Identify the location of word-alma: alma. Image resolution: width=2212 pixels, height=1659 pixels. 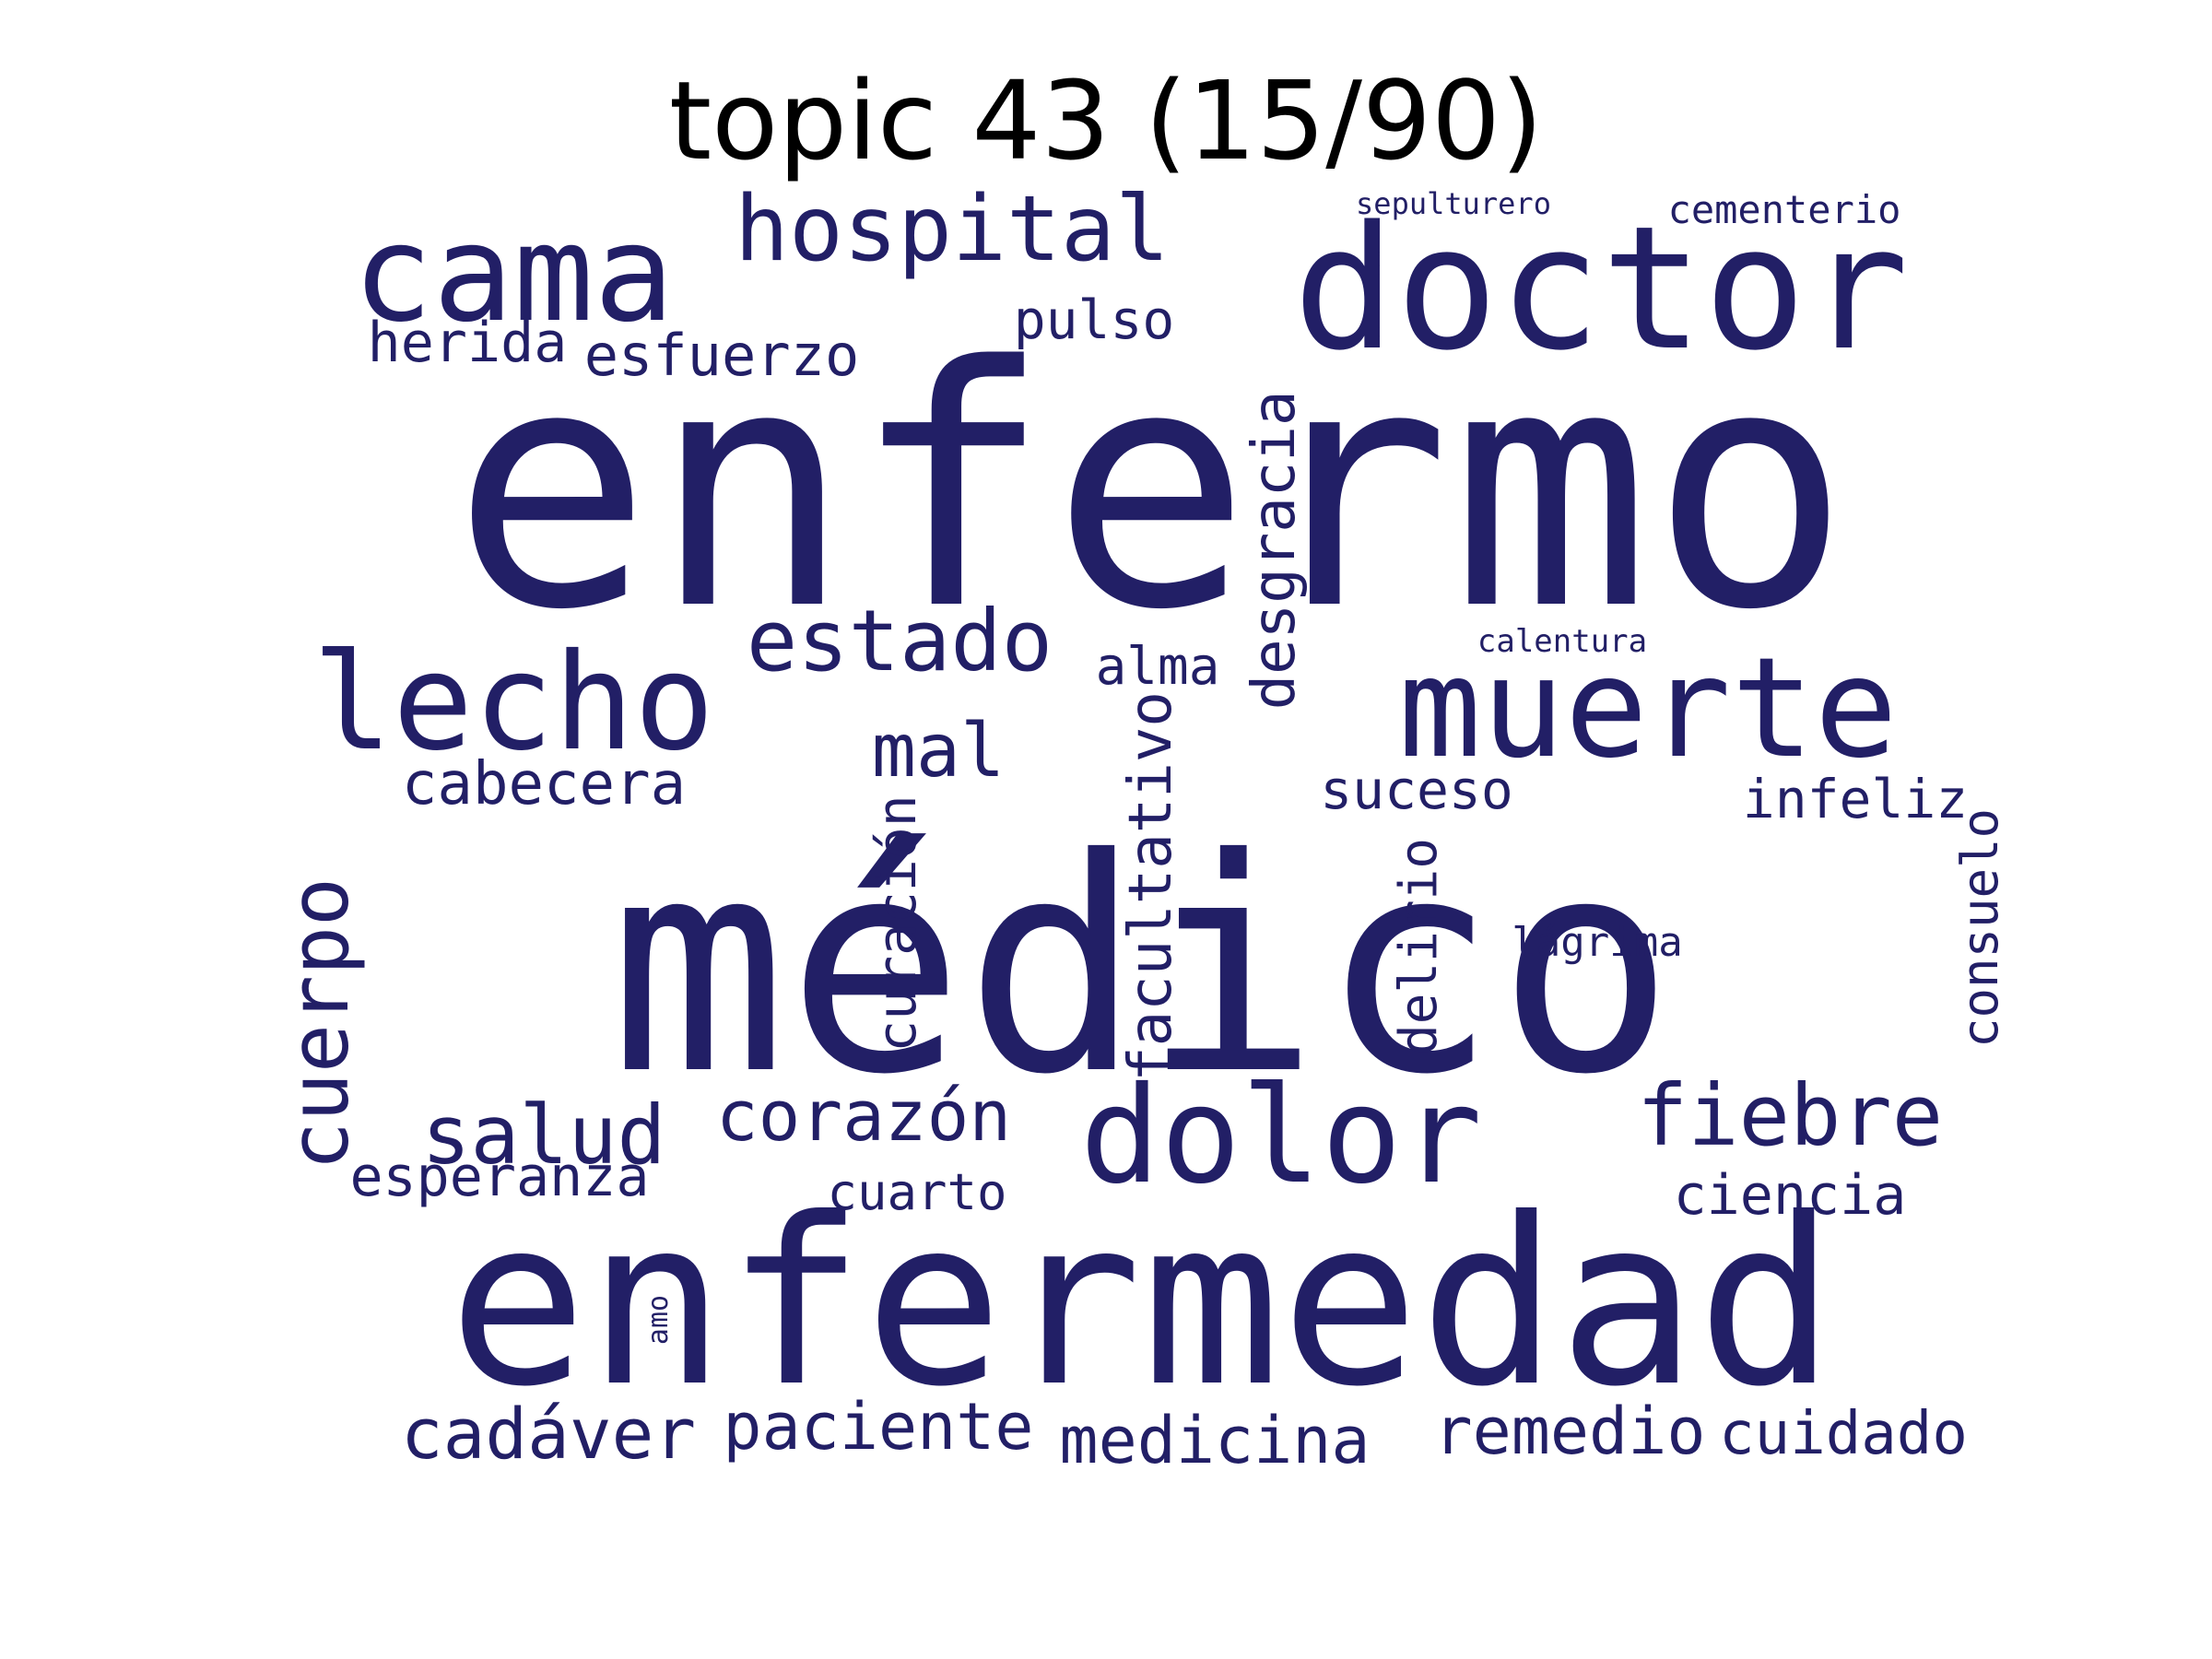
(1158, 667).